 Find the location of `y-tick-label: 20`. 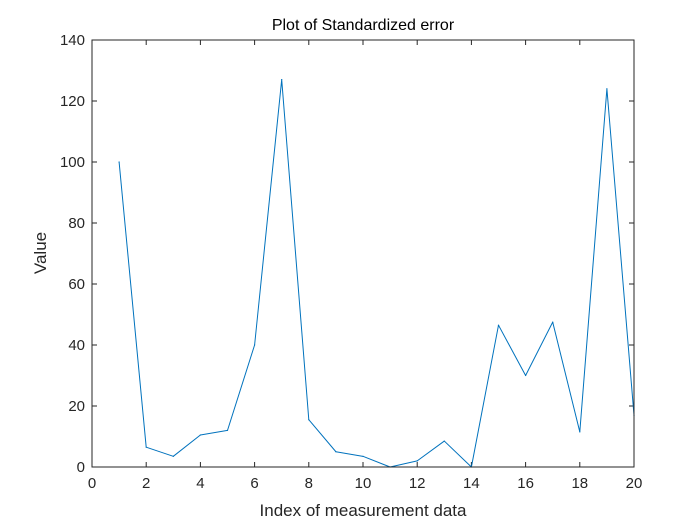

y-tick-label: 20 is located at coordinates (76, 406).